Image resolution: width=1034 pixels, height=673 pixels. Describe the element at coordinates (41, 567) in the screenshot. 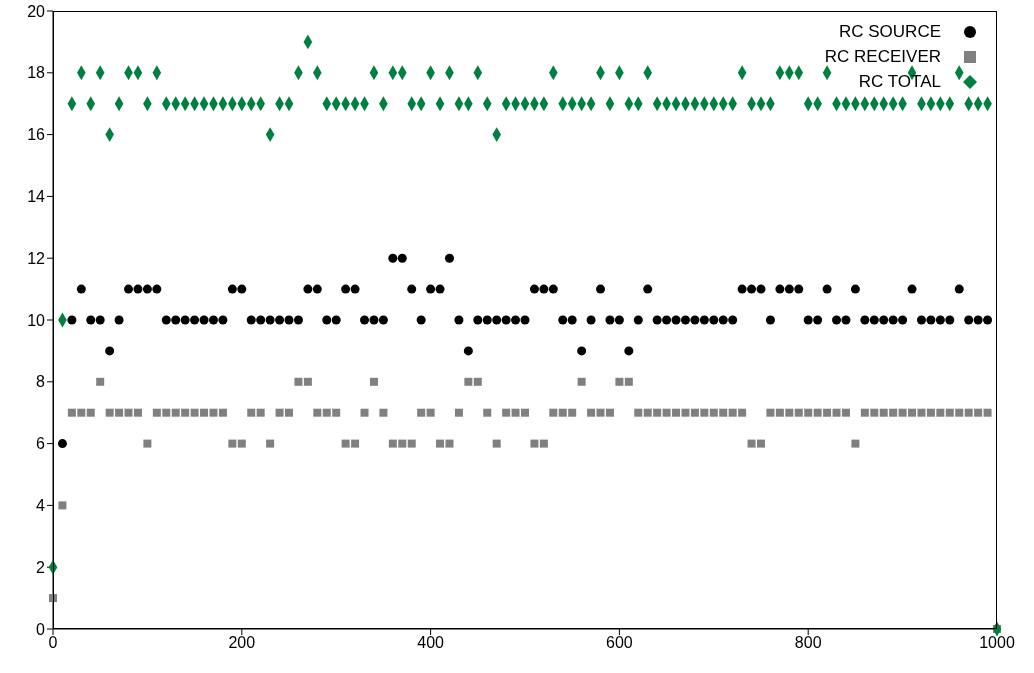

I see `y-tick-label: 2` at that location.